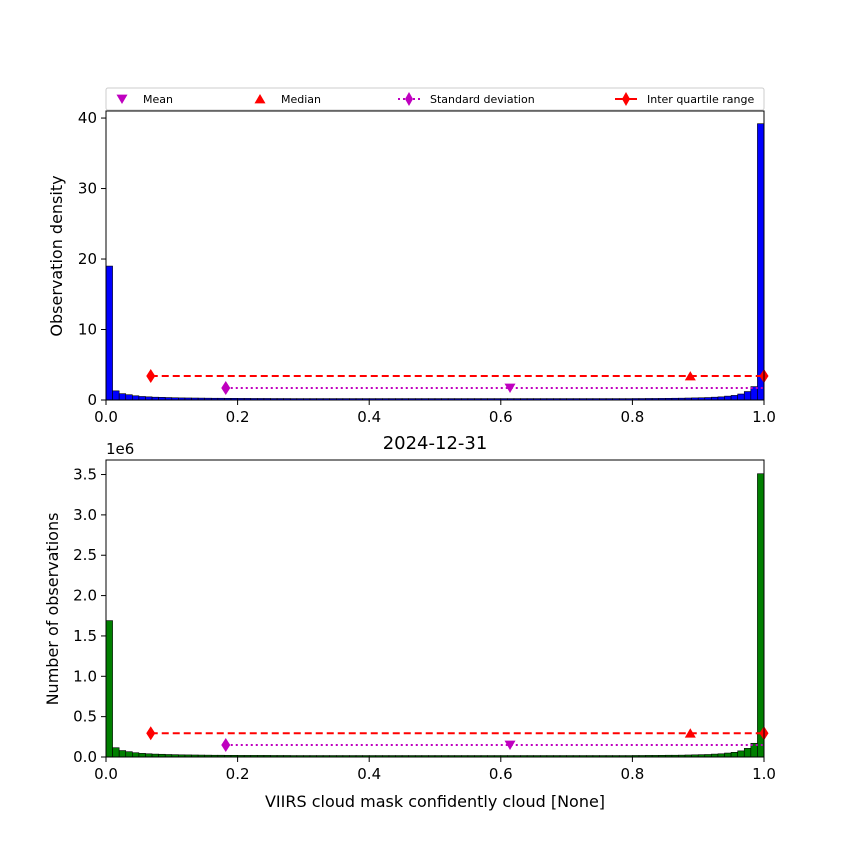  I want to click on density-x-tick-label: 0.2, so click(238, 417).